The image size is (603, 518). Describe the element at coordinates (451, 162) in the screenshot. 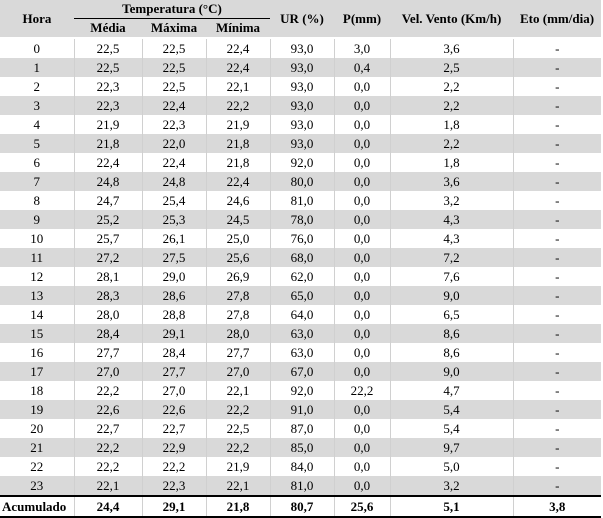

I see `table-cell: 1,8` at that location.